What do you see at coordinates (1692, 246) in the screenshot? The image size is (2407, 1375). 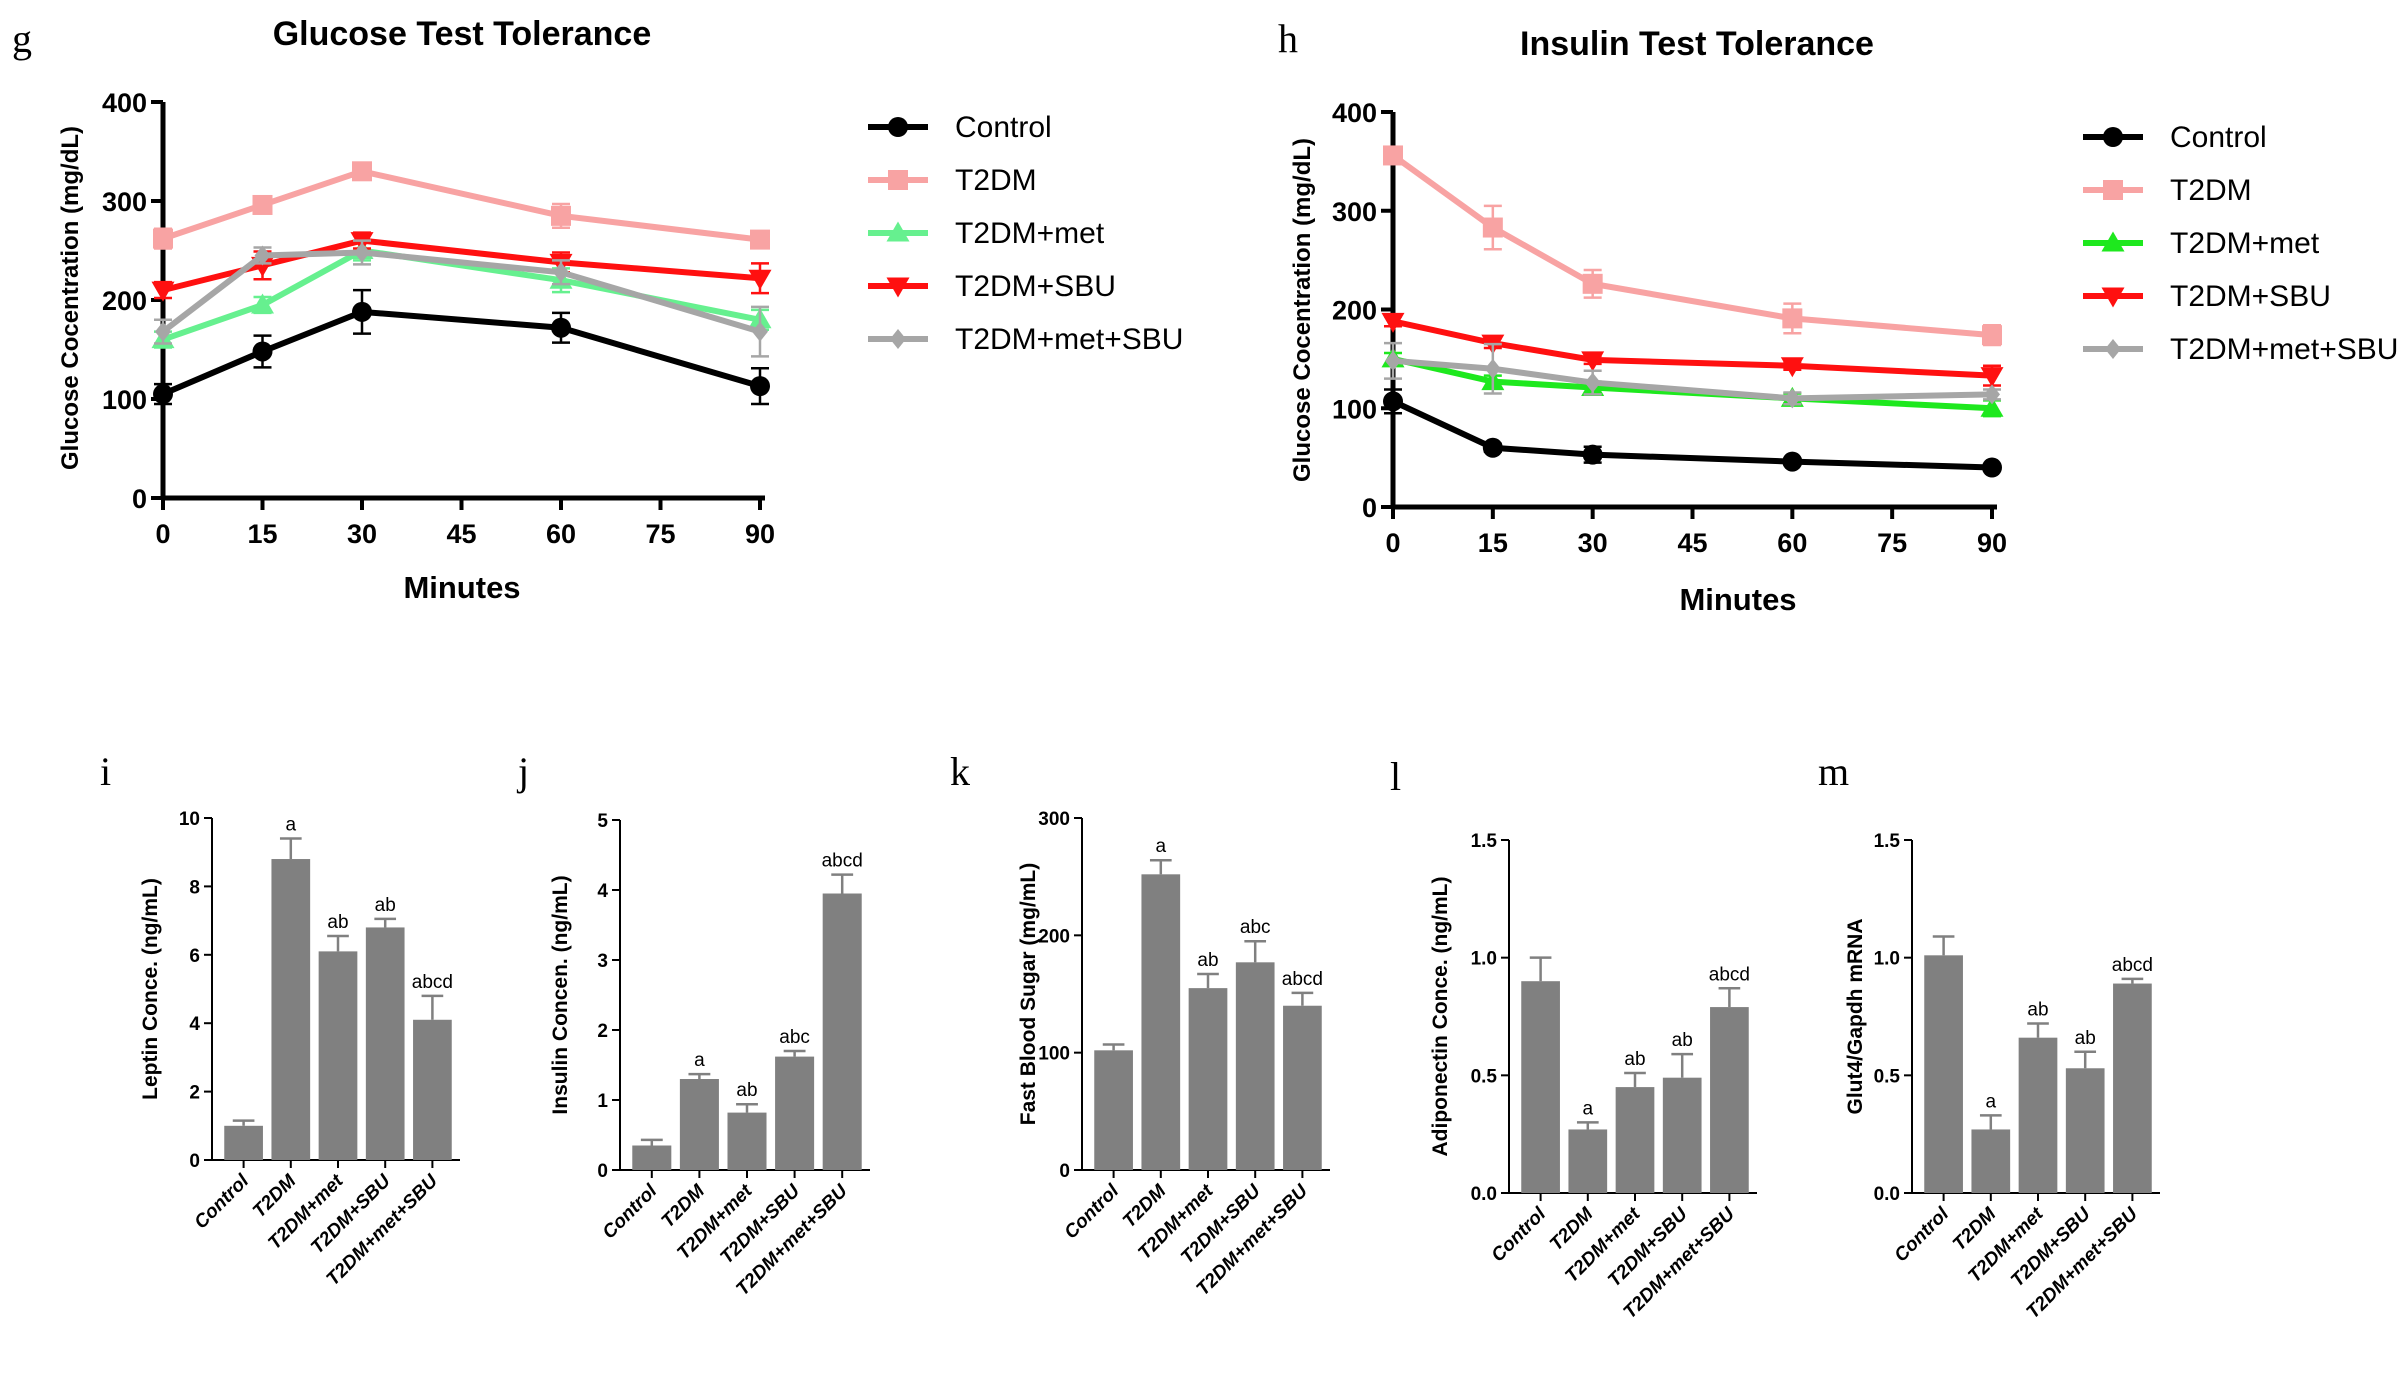 I see `series-line-t2dm` at bounding box center [1692, 246].